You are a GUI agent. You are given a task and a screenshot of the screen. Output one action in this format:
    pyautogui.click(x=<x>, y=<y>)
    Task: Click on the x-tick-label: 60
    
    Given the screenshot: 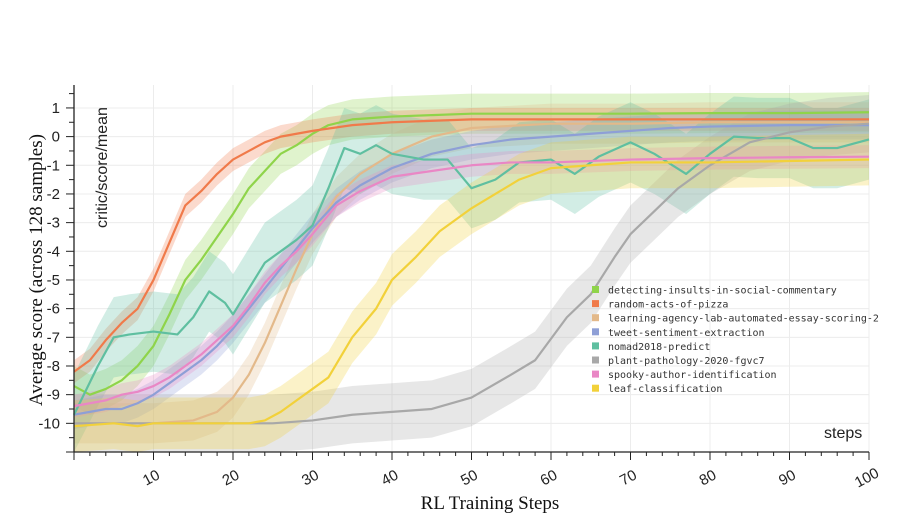 What is the action you would take?
    pyautogui.click(x=549, y=478)
    